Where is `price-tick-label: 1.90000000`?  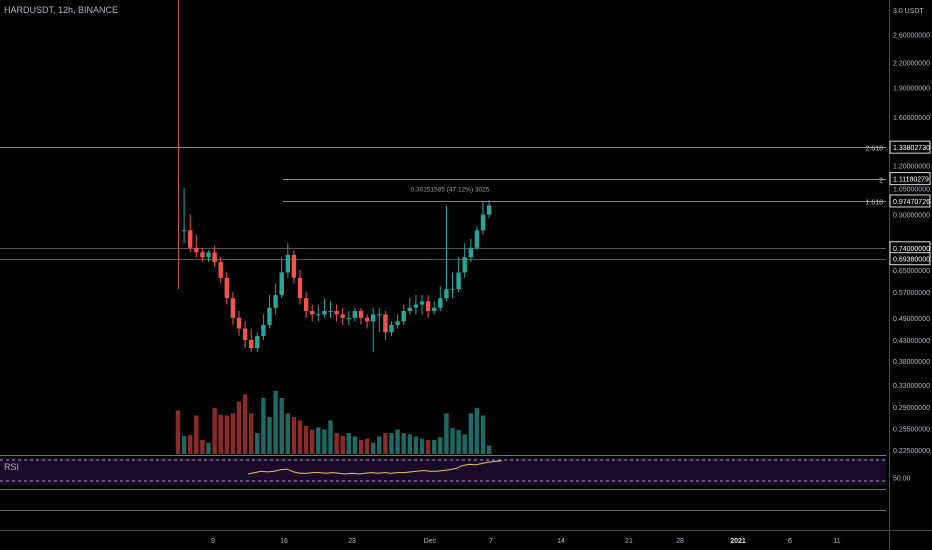 price-tick-label: 1.90000000 is located at coordinates (911, 89).